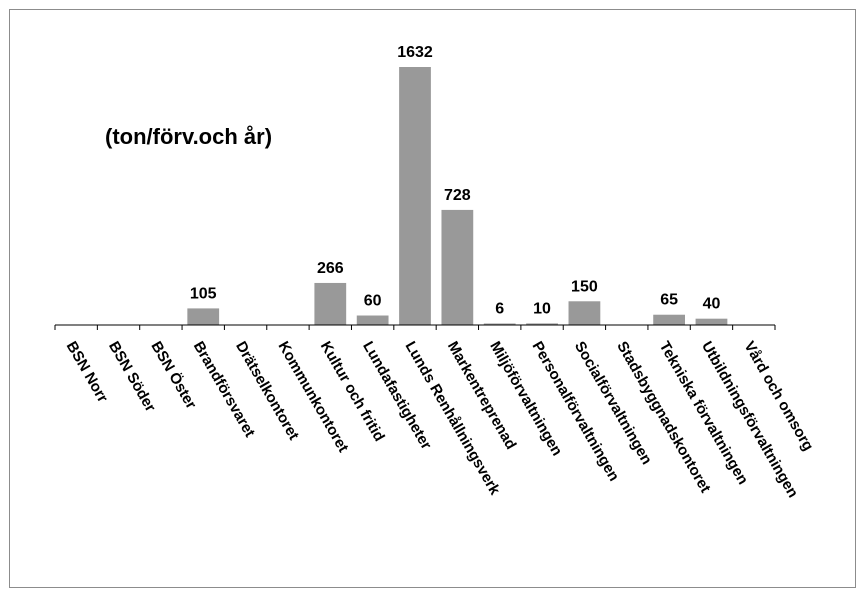  What do you see at coordinates (203, 293) in the screenshot?
I see `data-label-3: 105` at bounding box center [203, 293].